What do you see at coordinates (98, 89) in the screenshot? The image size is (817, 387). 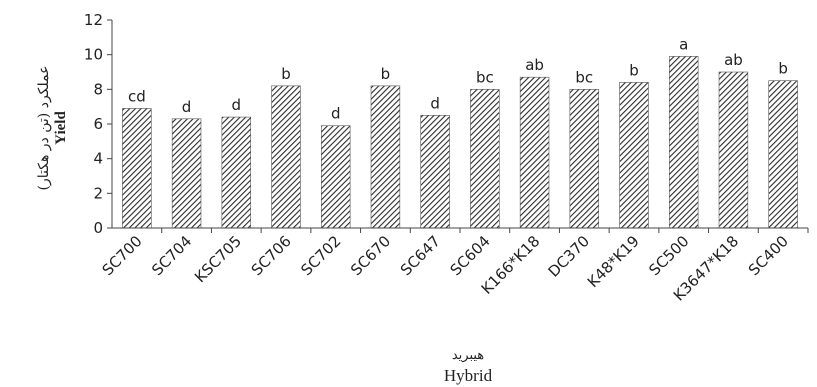 I see `y-tick-label: 8` at bounding box center [98, 89].